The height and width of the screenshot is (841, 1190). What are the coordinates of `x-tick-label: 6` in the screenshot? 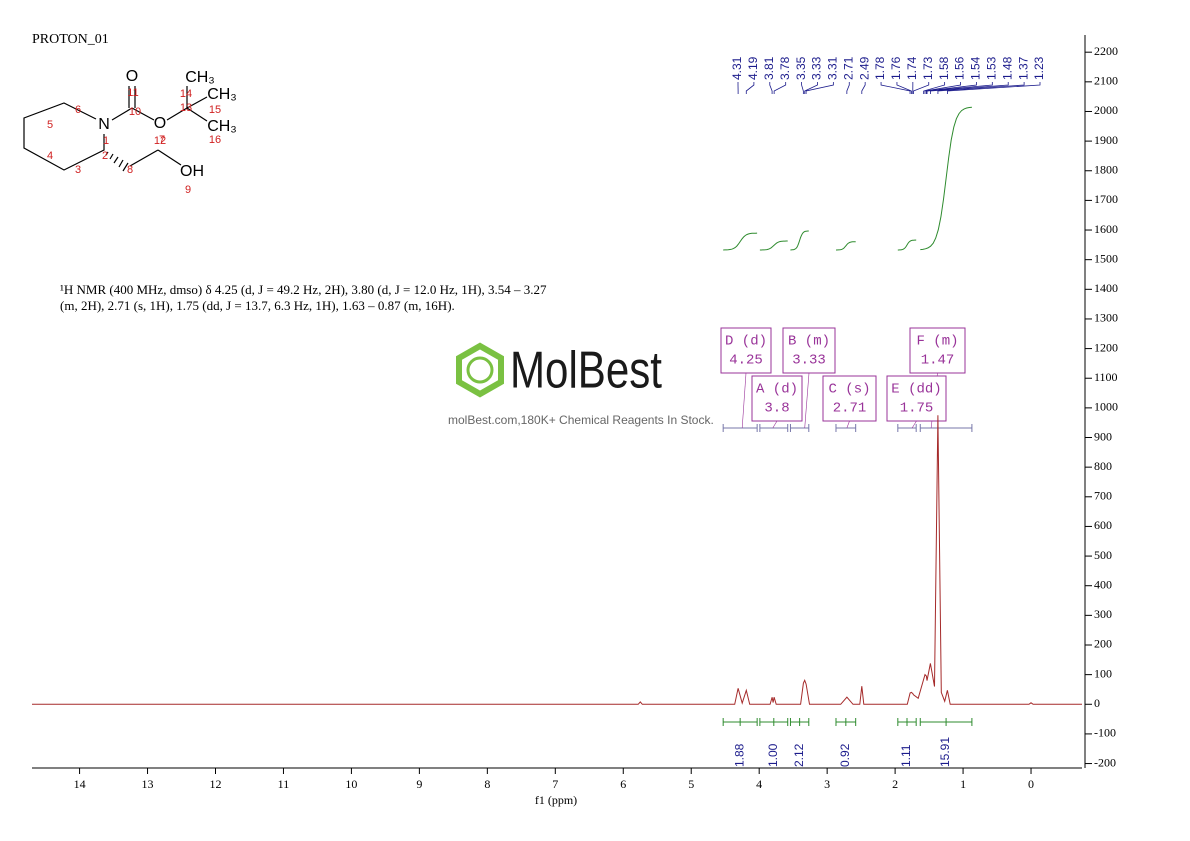 It's located at (623, 784).